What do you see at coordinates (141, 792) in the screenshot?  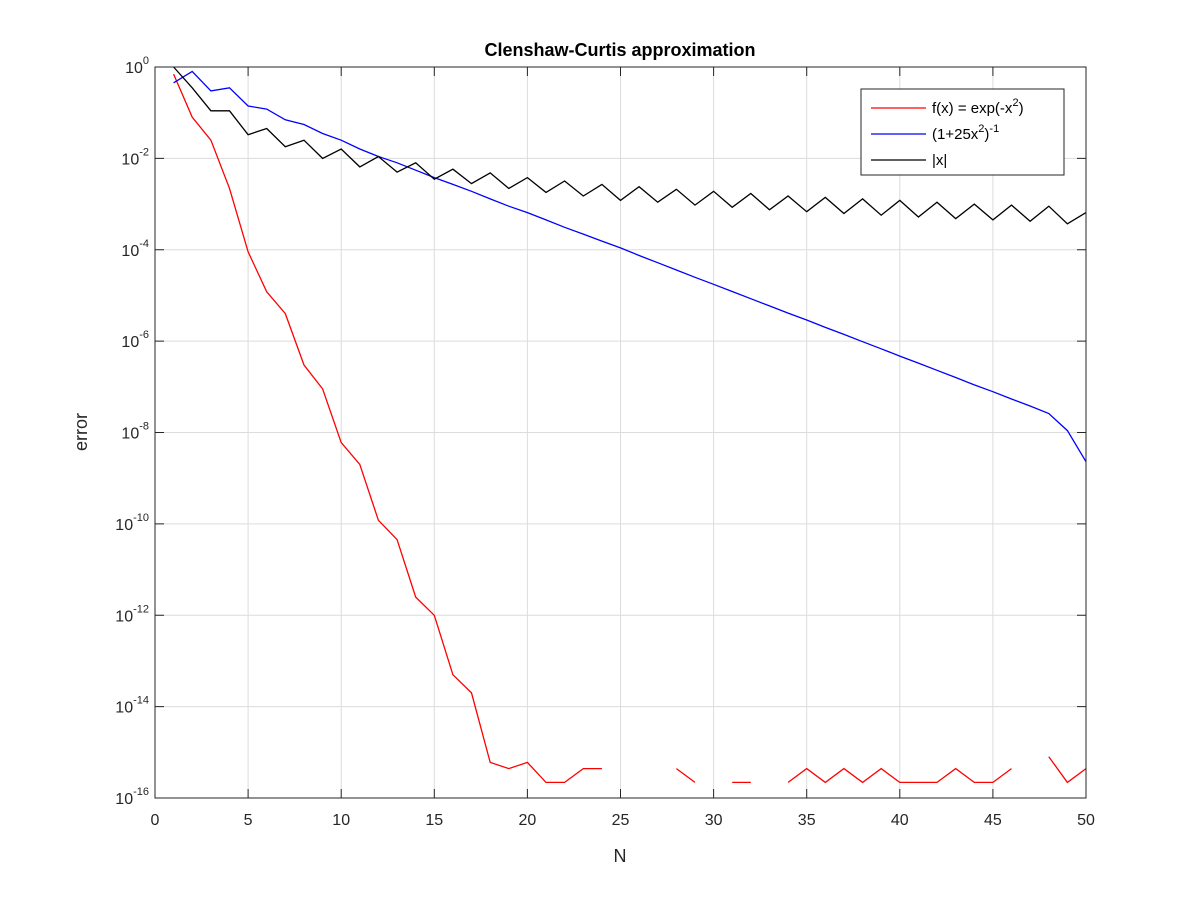 I see `y-tick-exponent: -16` at bounding box center [141, 792].